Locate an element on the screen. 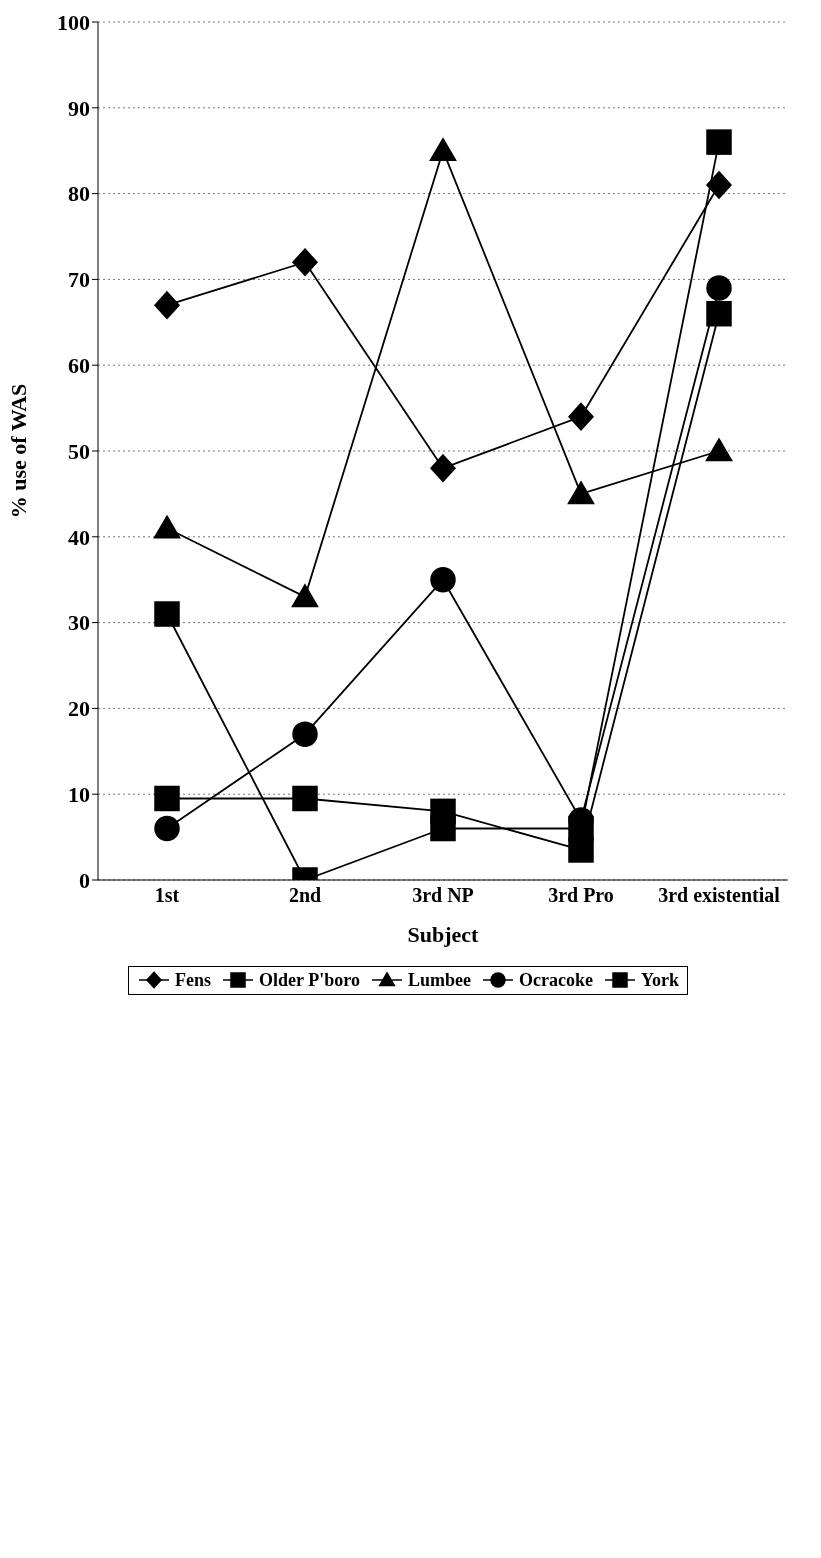  x-tick-label: 3rd NP is located at coordinates (443, 895).